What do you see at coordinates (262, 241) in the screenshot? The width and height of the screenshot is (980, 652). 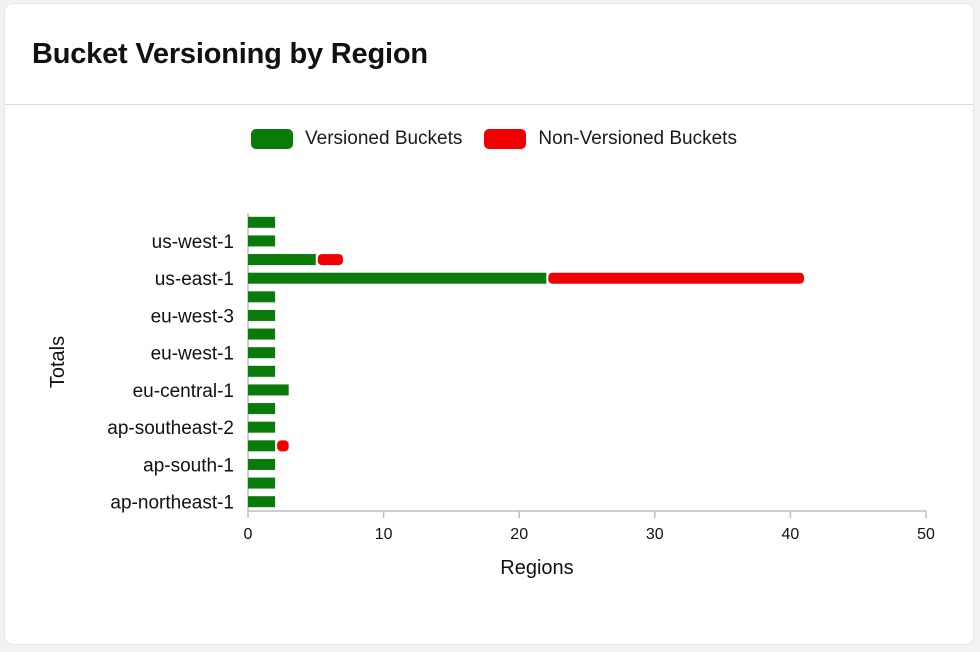 I see `bar-versioned: us-west-1 — Versioned Buckets: 2` at bounding box center [262, 241].